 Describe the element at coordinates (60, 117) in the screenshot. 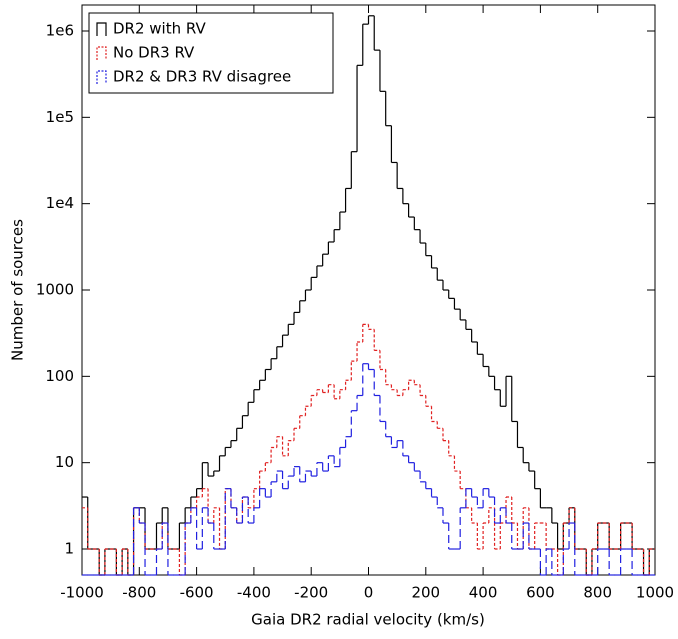

I see `y-tick-label: 1e5` at that location.